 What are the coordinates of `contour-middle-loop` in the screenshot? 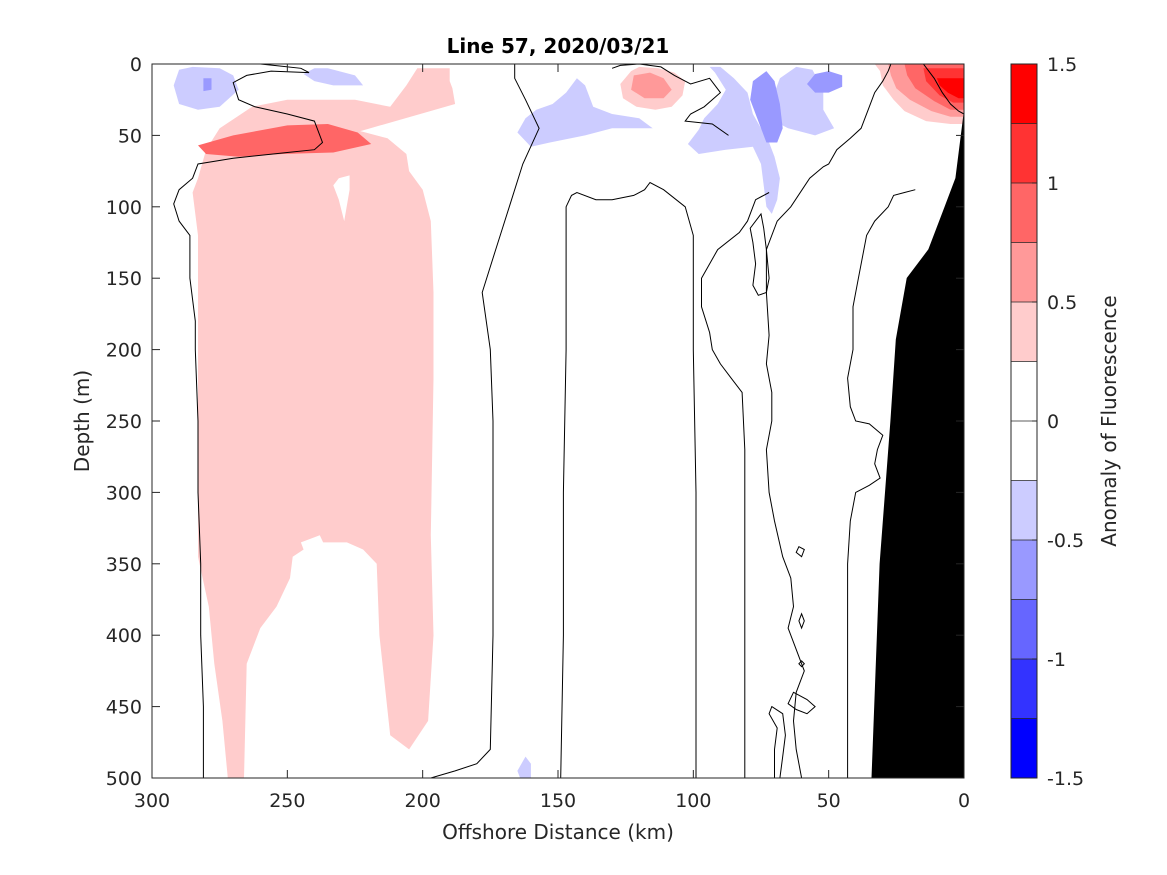 It's located at (628, 479).